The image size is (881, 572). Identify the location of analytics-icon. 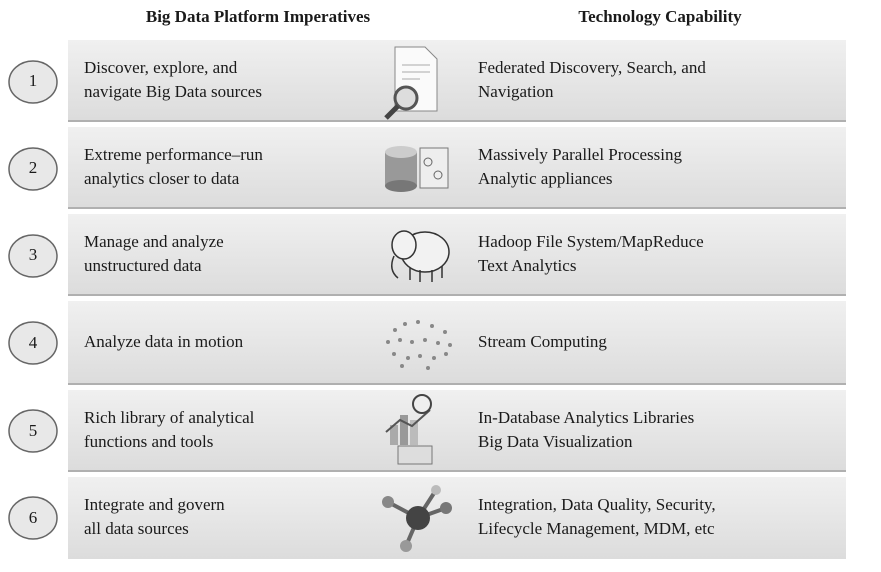
(409, 429).